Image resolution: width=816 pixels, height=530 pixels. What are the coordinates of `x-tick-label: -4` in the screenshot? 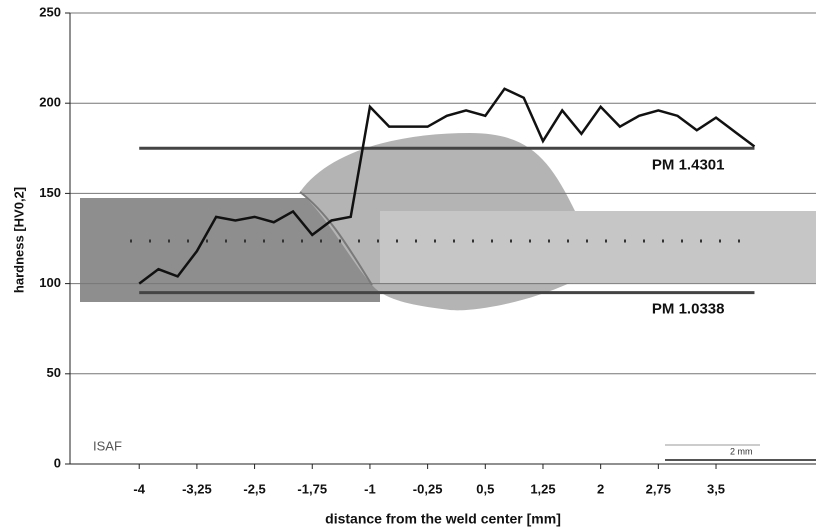 It's located at (139, 488).